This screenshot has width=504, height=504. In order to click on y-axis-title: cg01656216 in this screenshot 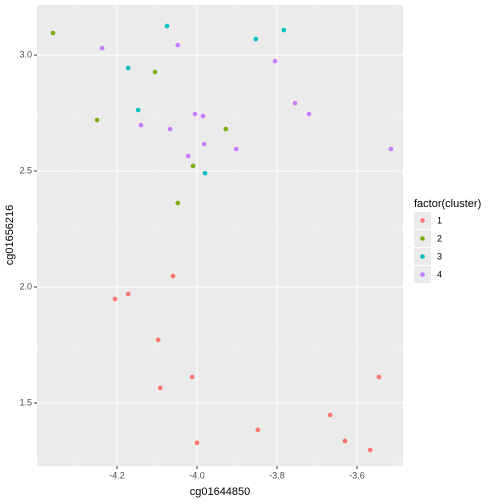, I will do `click(10, 235)`.